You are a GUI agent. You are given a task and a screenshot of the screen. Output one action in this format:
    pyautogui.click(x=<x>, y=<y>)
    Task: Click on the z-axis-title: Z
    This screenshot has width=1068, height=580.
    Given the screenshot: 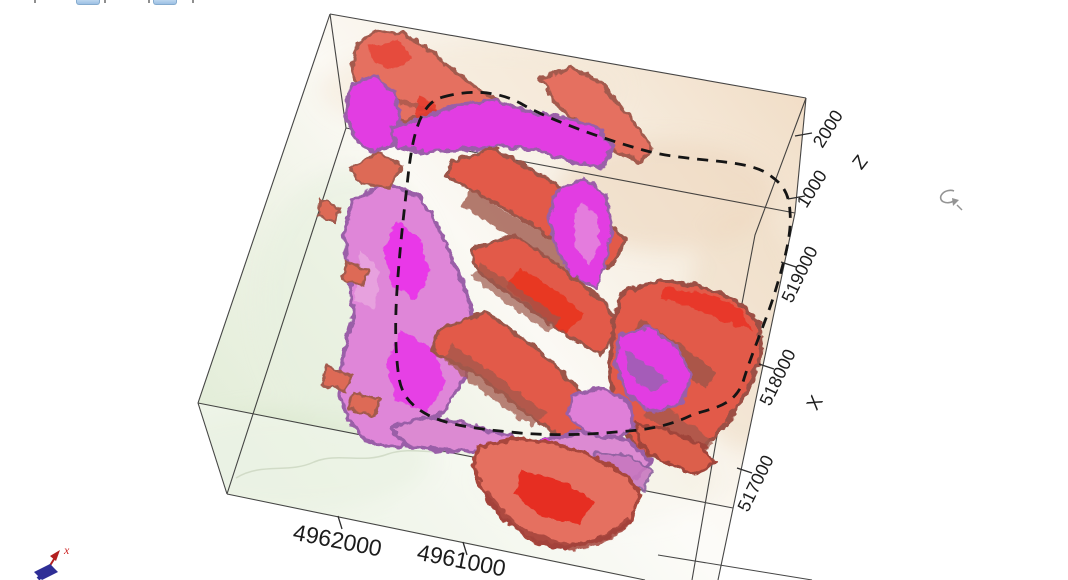 What is the action you would take?
    pyautogui.click(x=861, y=162)
    